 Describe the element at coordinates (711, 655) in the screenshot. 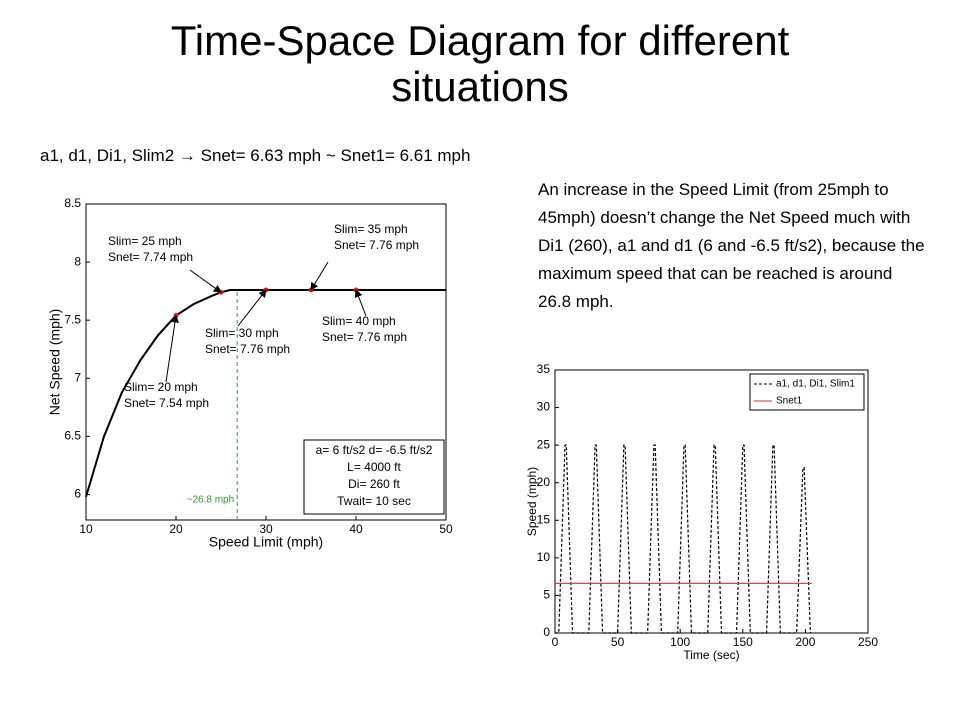

I see `x-axis-label: Time (sec)` at that location.